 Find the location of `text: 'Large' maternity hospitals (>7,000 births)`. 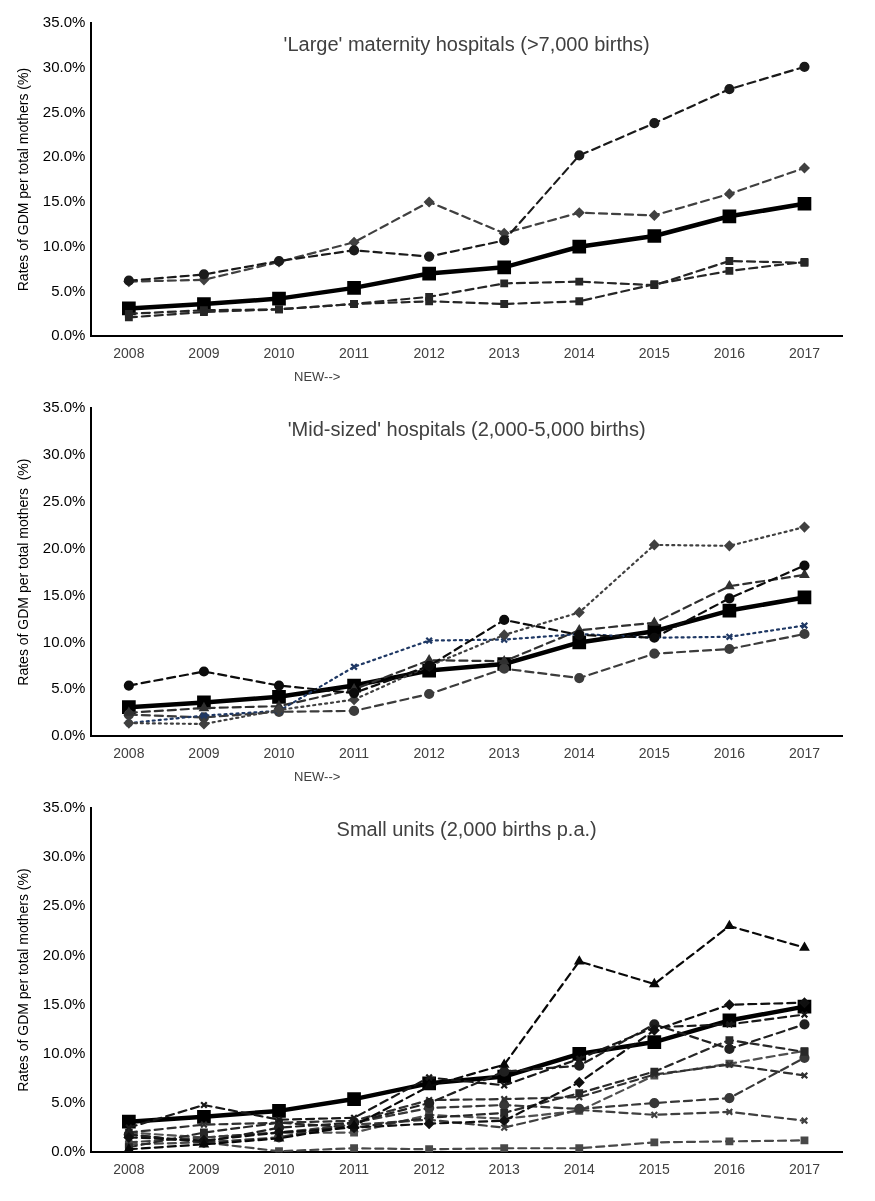

text: 'Large' maternity hospitals (>7,000 births) is located at coordinates (466, 43).